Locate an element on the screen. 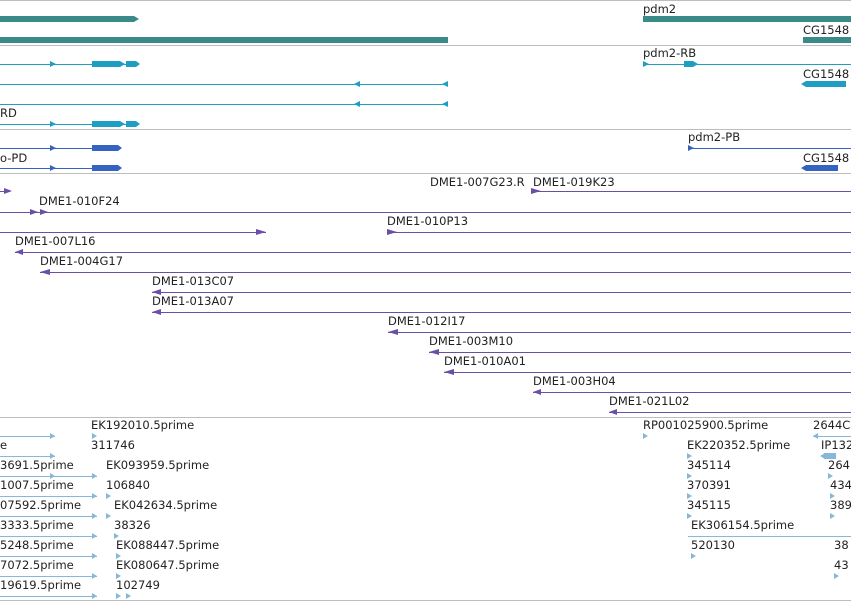  est-label: 07592.5prime is located at coordinates (41, 505).